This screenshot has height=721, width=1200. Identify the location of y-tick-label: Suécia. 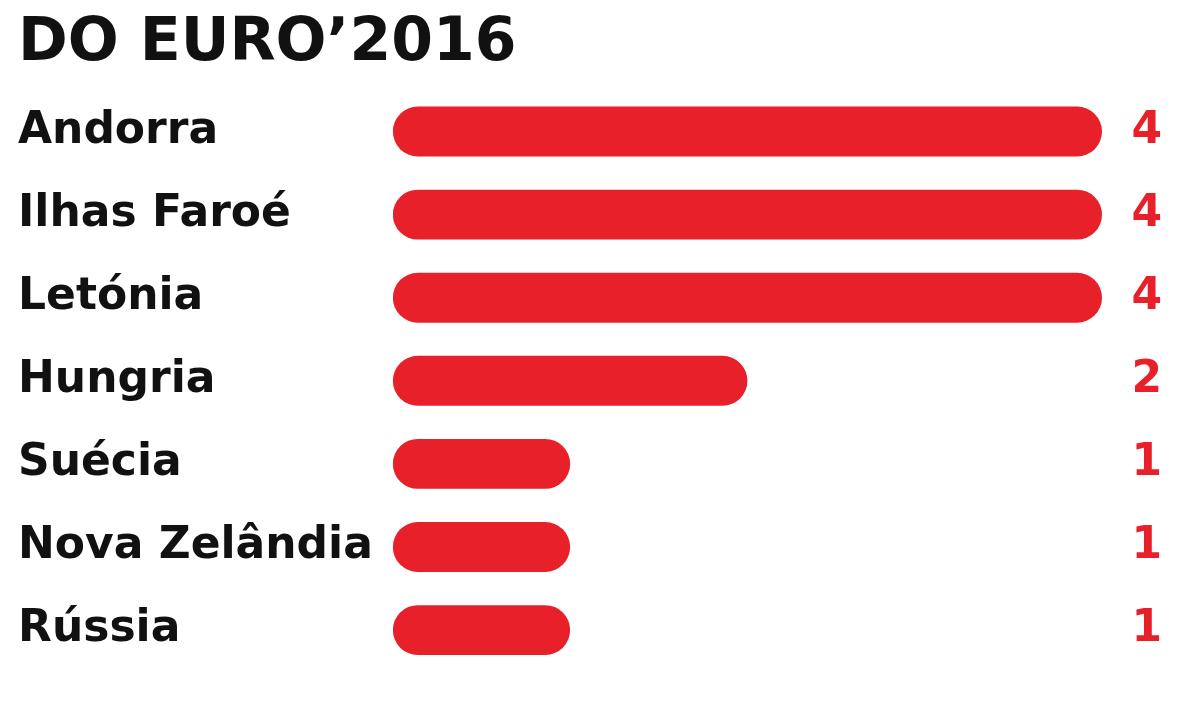
(100, 460).